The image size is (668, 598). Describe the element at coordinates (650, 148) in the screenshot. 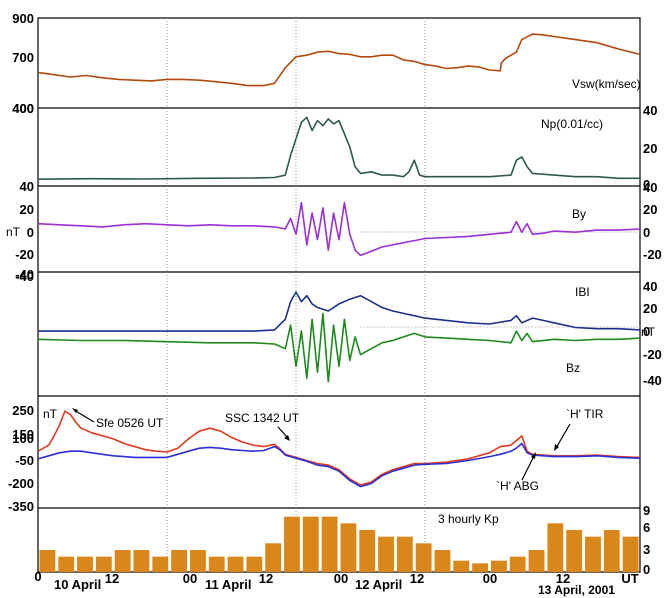

I see `right-tick-np-1: 20` at that location.